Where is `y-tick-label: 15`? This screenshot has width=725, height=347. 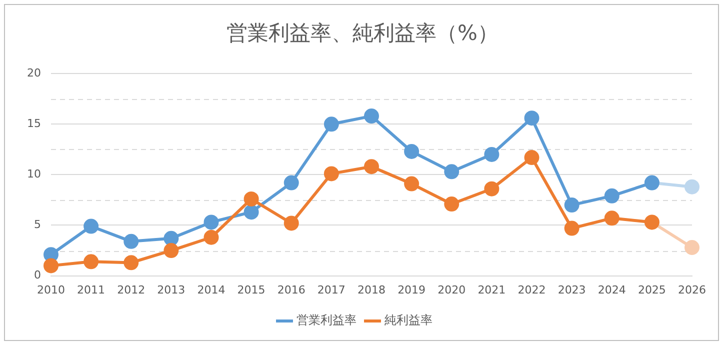 y-tick-label: 15 is located at coordinates (33, 123).